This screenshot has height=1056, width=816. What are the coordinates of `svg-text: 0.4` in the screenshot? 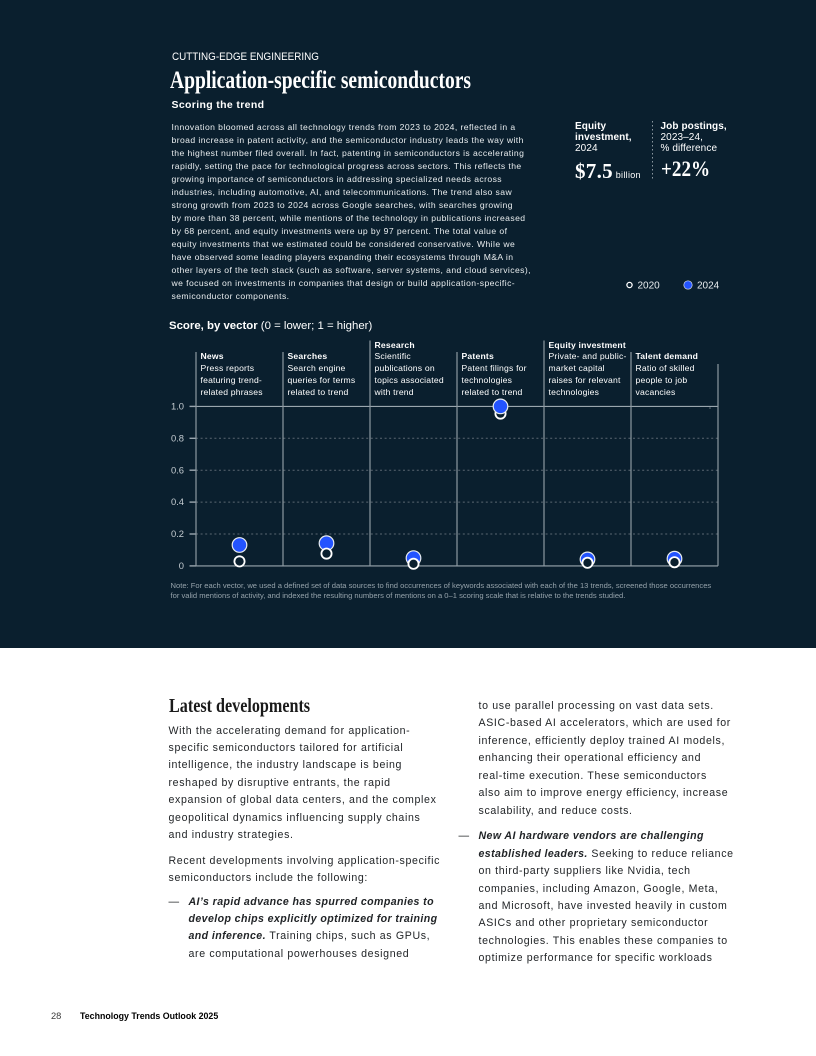 It's located at (177, 501).